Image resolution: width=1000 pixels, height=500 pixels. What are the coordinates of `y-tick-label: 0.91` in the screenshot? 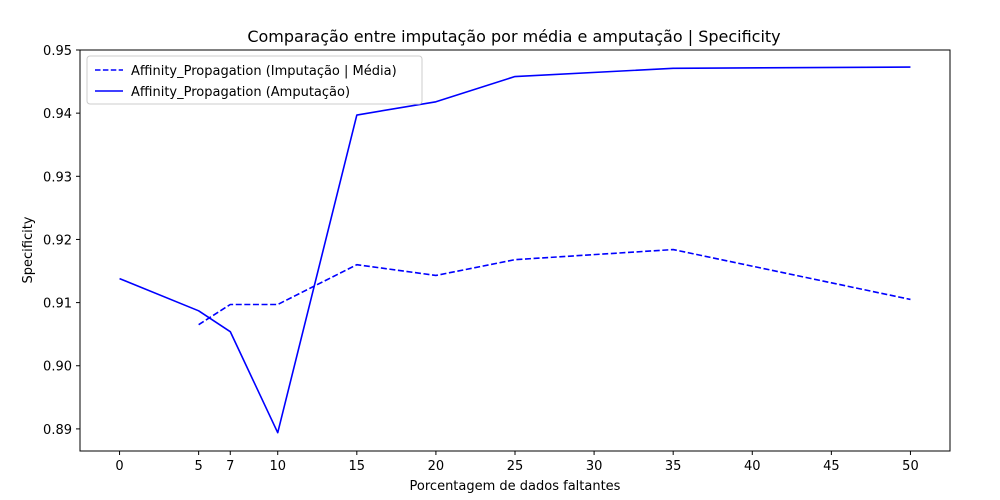 It's located at (57, 304).